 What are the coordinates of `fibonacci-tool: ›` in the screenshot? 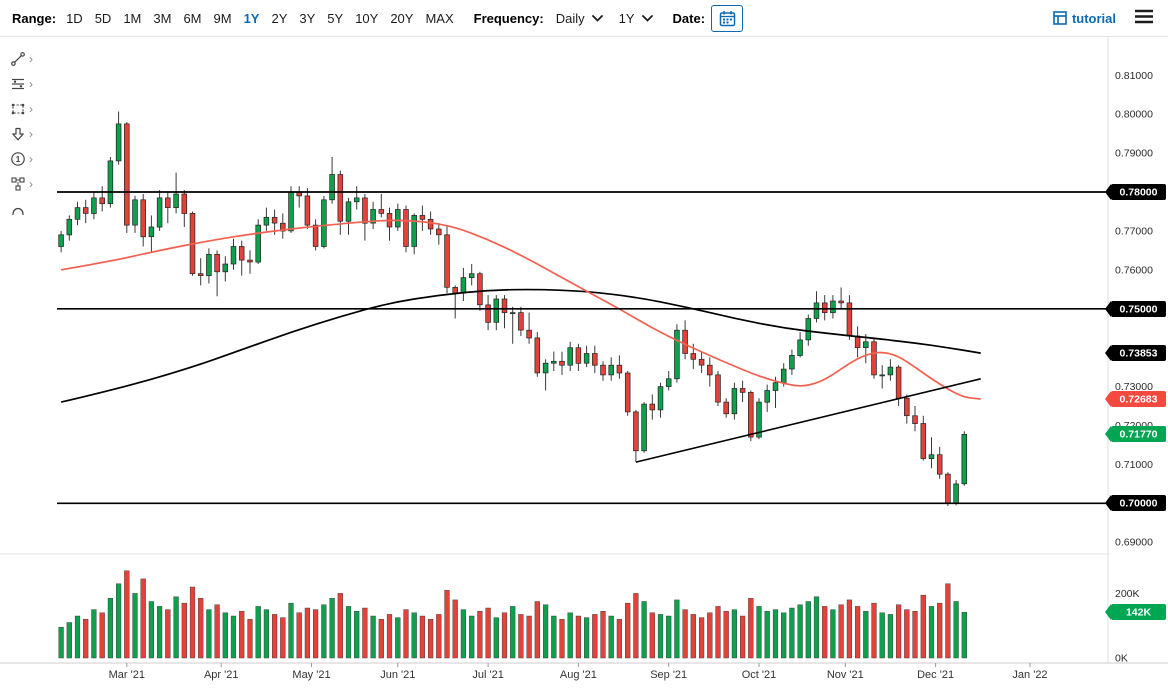 It's located at (21, 84).